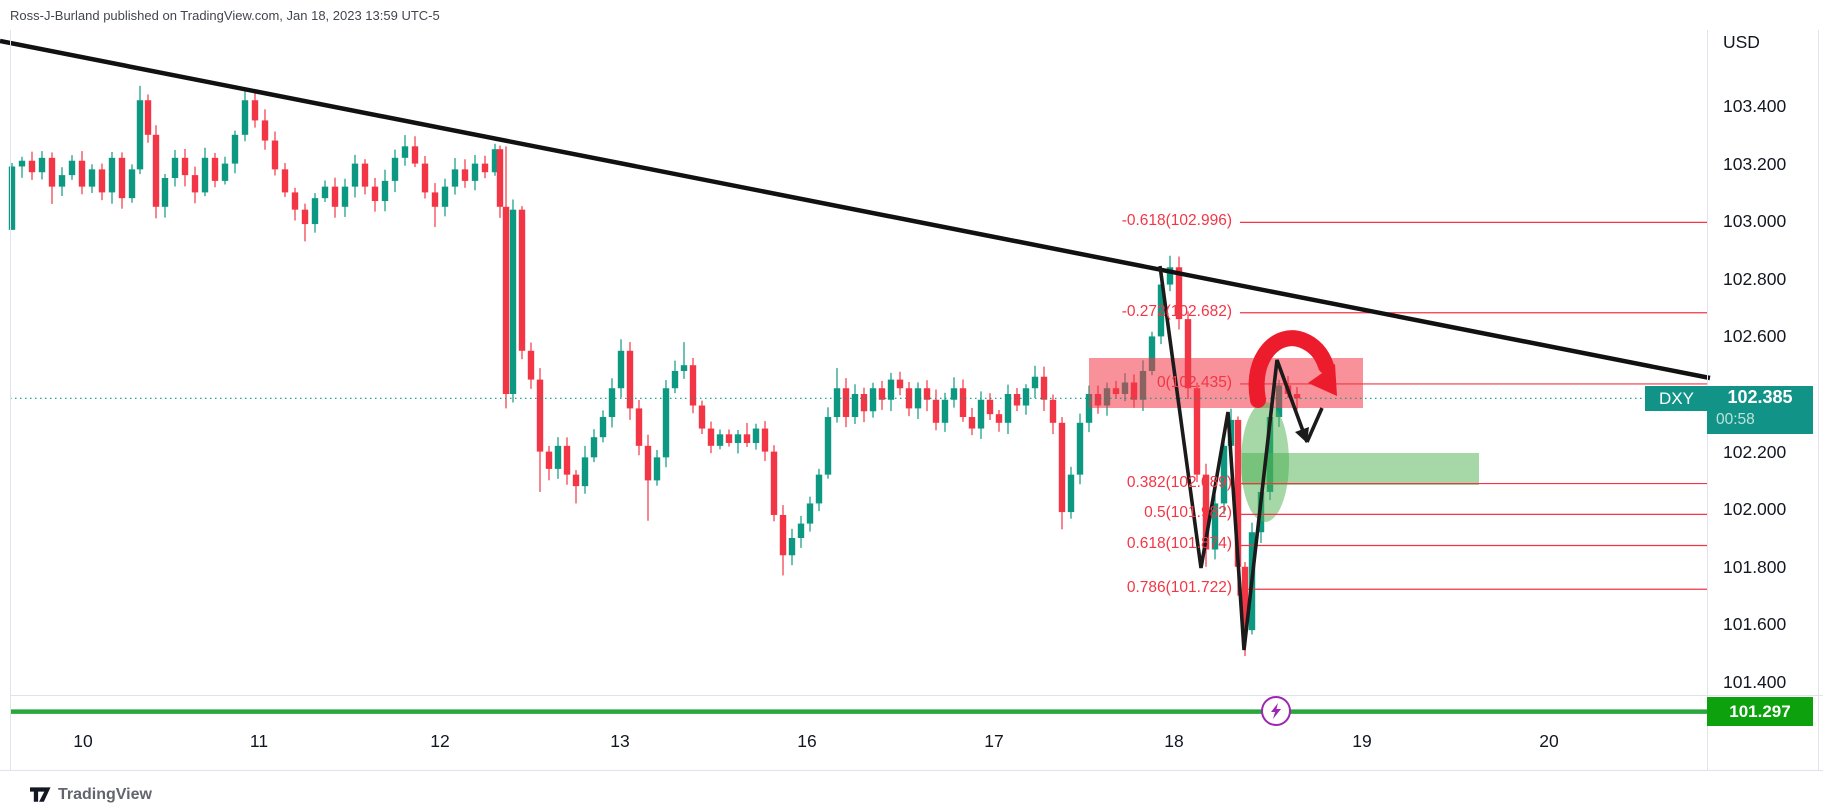 This screenshot has height=811, width=1823. What do you see at coordinates (1302, 435) in the screenshot?
I see `zigzag-arrowhead` at bounding box center [1302, 435].